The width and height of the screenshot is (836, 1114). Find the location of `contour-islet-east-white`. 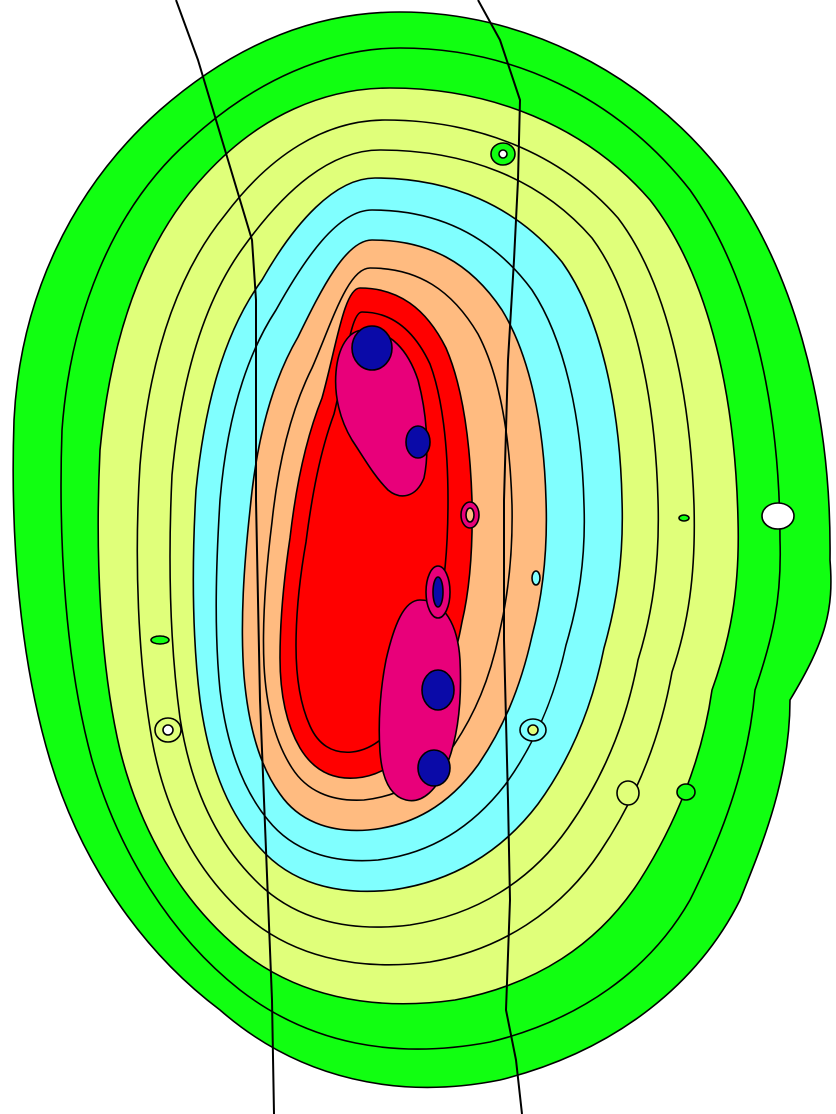

contour-islet-east-white is located at coordinates (778, 516).